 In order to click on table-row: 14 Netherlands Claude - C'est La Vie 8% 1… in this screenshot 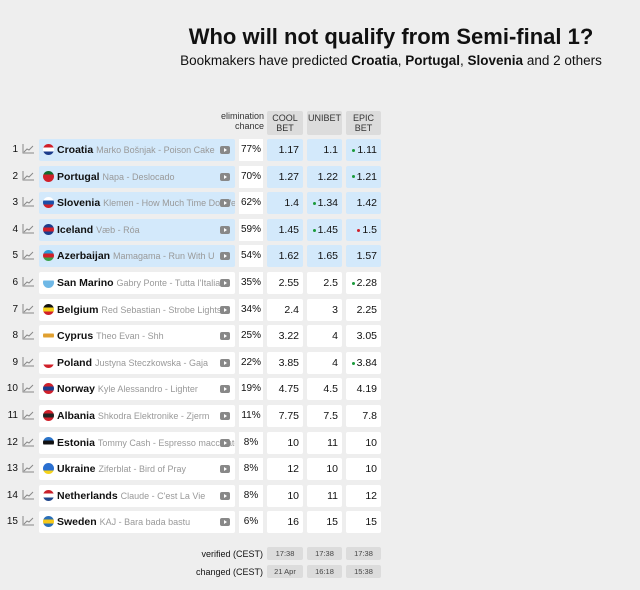, I will do `click(195, 495)`.